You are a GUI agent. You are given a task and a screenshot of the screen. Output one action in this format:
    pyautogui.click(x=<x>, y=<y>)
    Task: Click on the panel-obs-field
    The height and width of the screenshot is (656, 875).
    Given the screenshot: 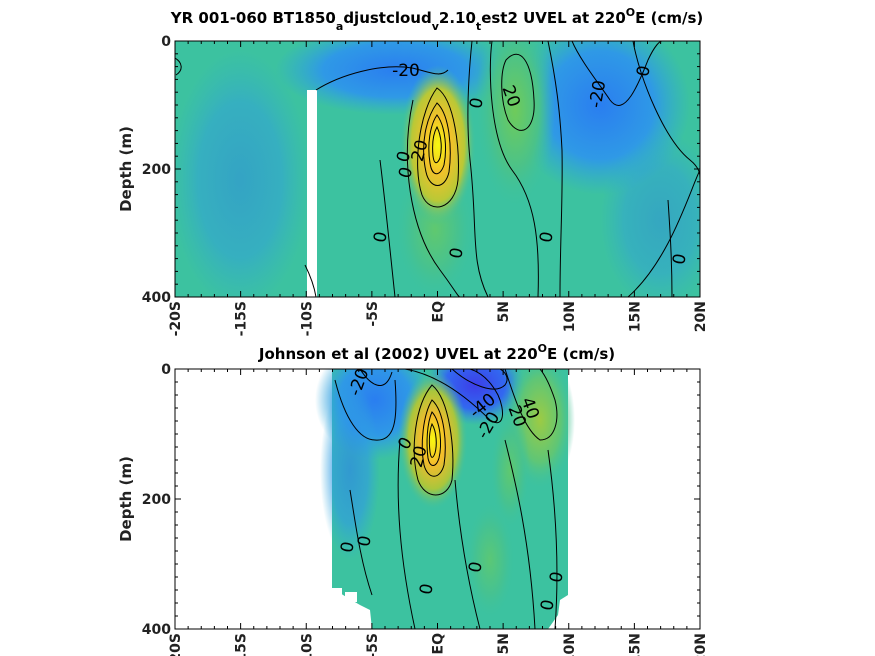 What is the action you would take?
    pyautogui.click(x=445, y=499)
    